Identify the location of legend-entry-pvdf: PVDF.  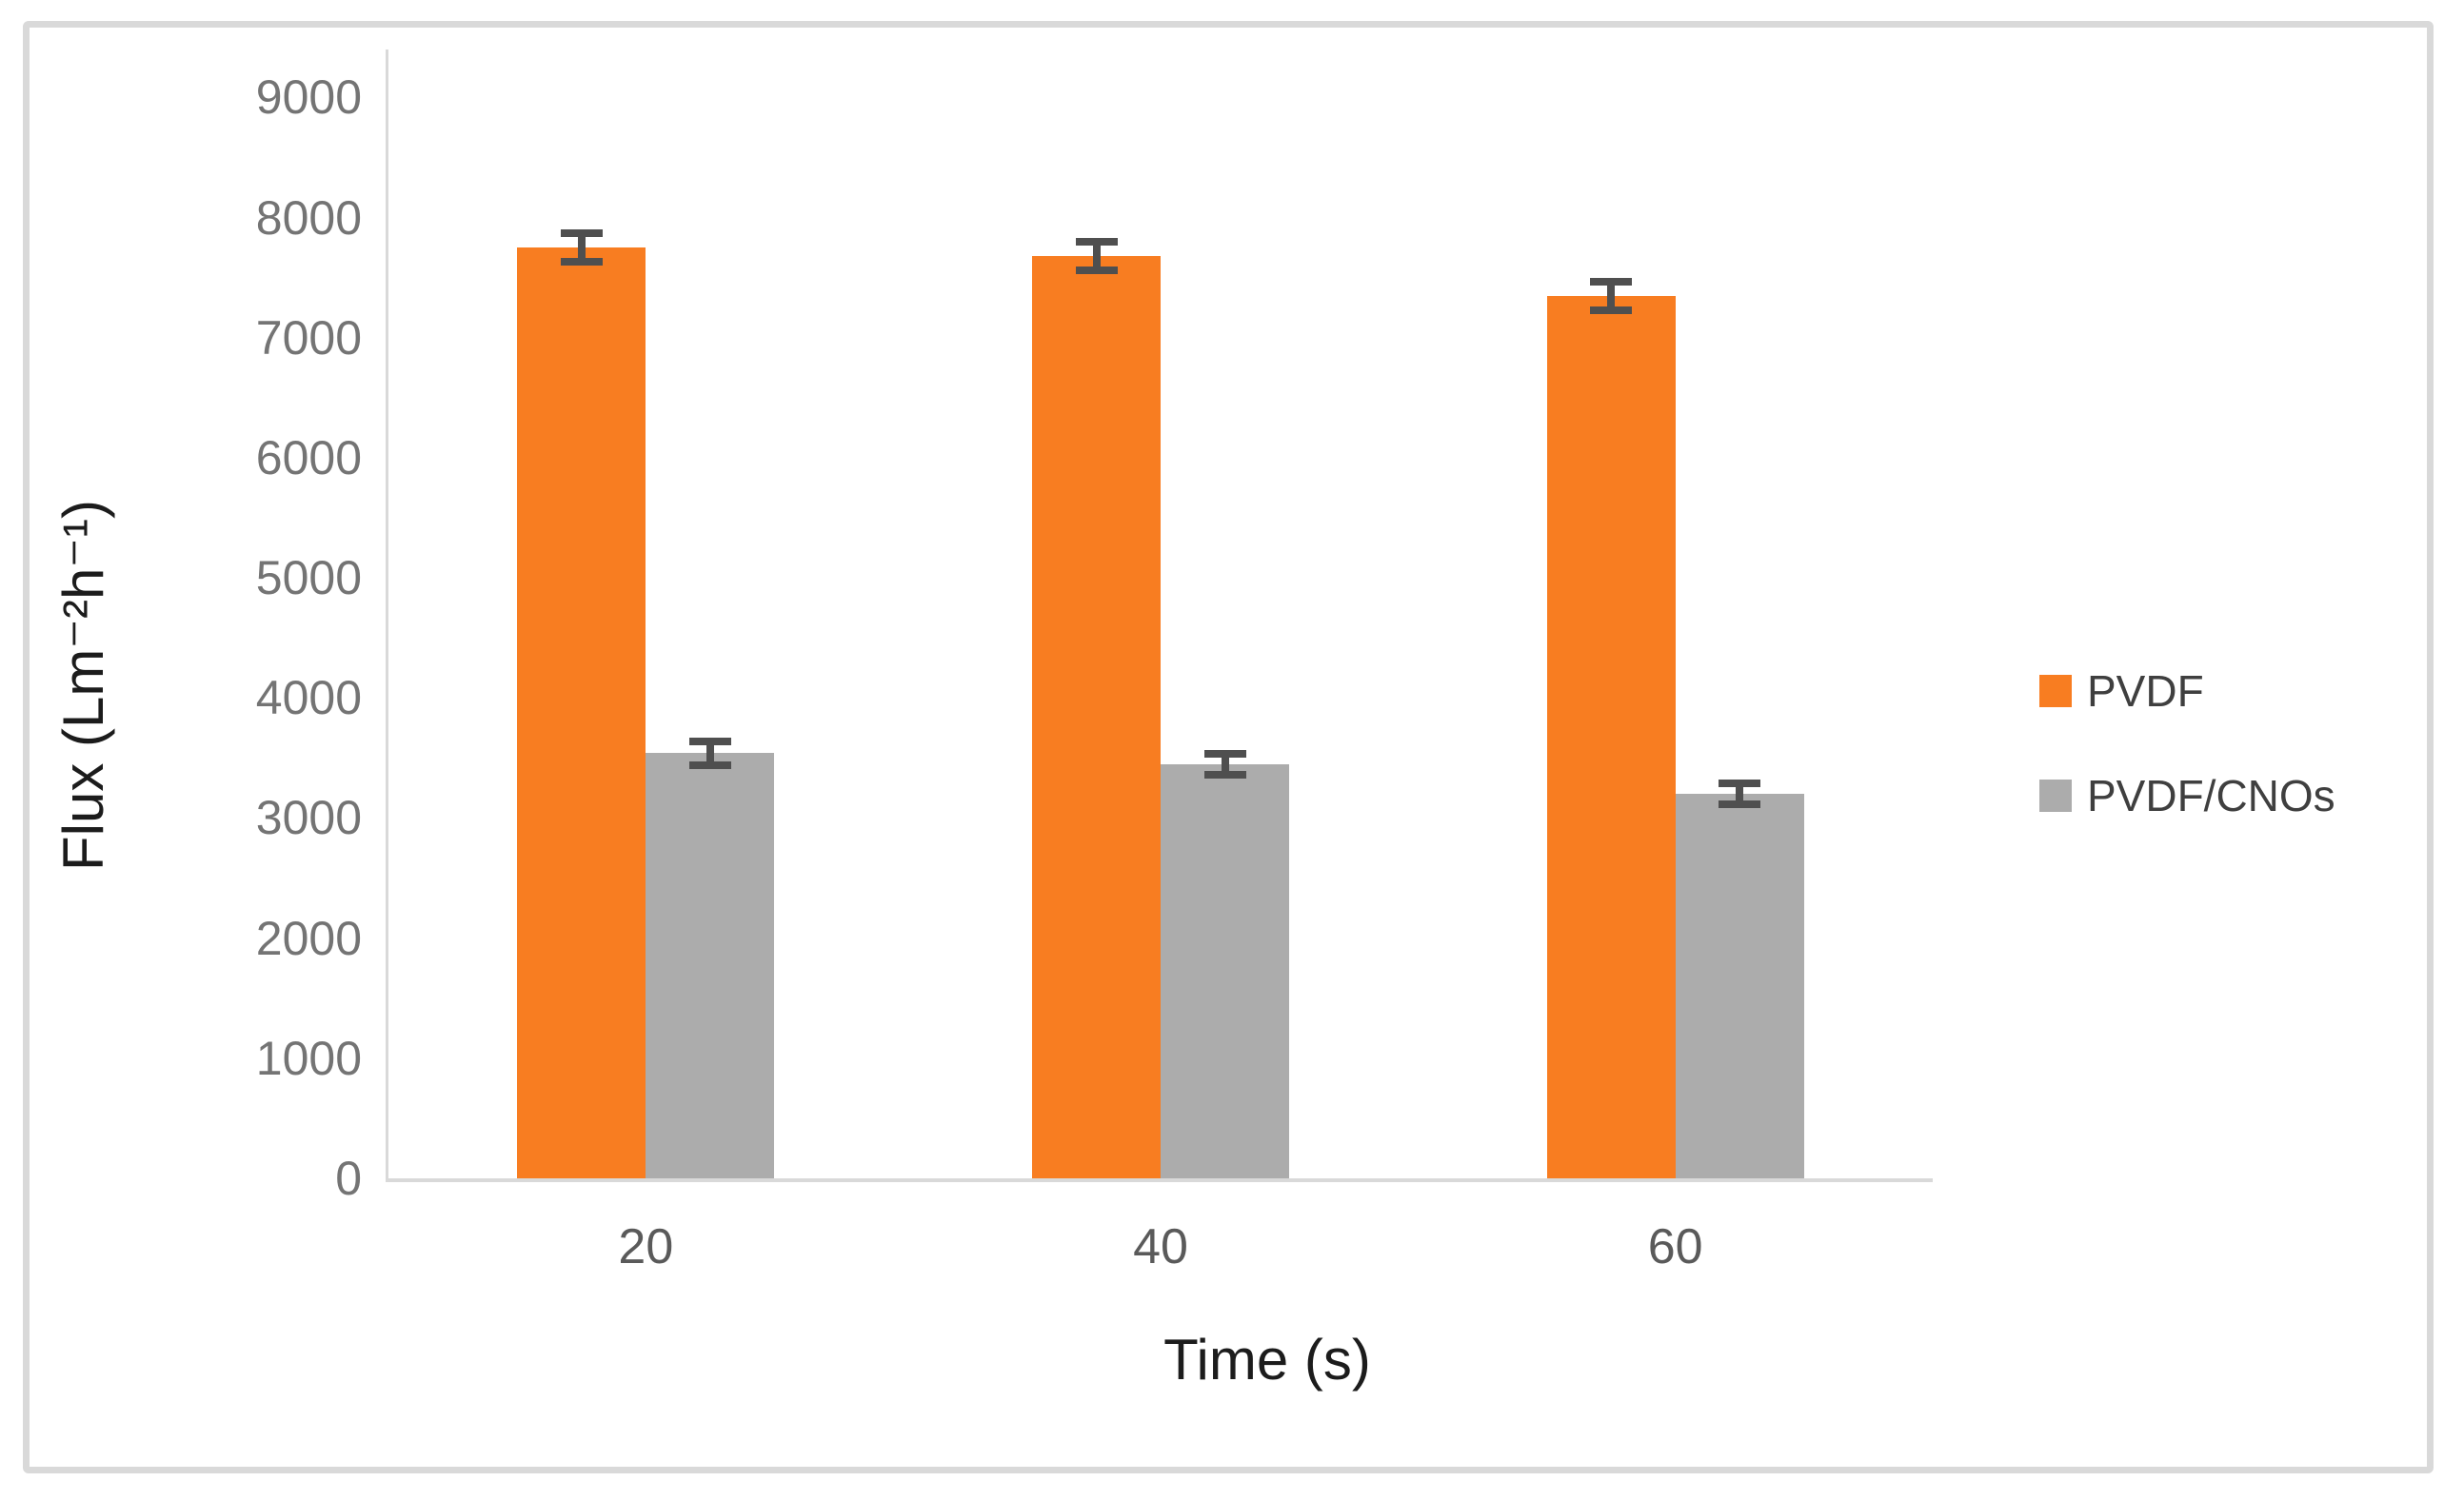
(2187, 691).